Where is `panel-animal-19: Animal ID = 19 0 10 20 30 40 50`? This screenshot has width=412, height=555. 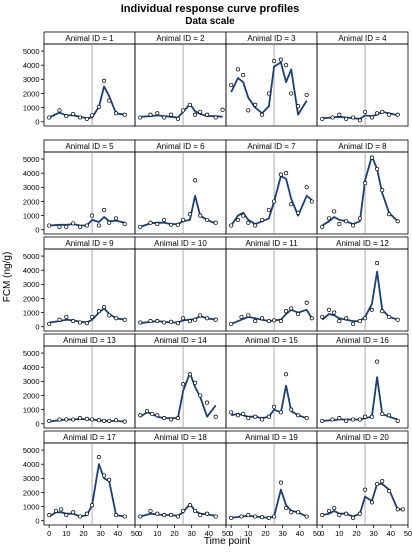
panel-animal-19: Animal ID = 19 0 10 20 30 40 50 is located at coordinates (273, 484).